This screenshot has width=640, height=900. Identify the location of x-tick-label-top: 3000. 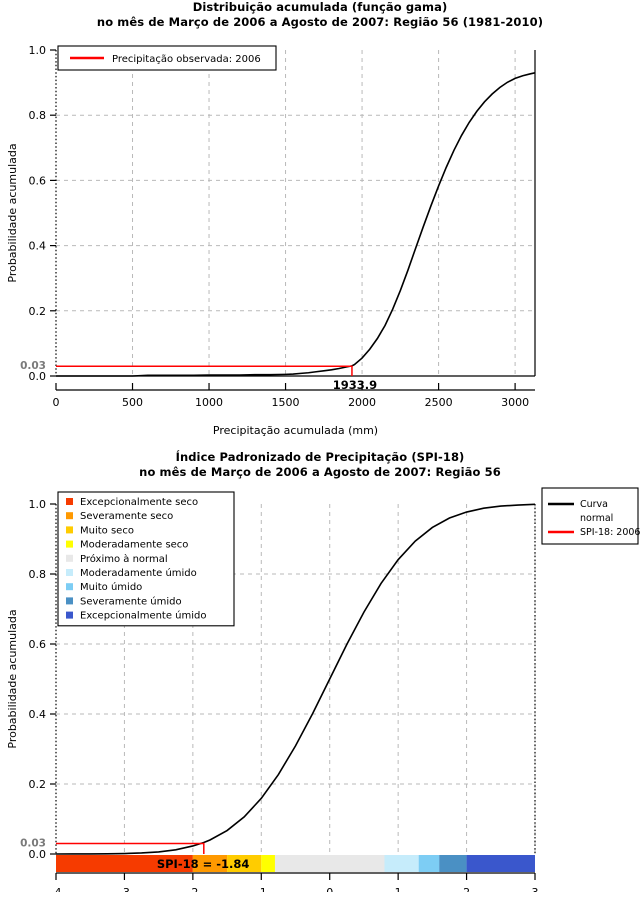
(515, 402).